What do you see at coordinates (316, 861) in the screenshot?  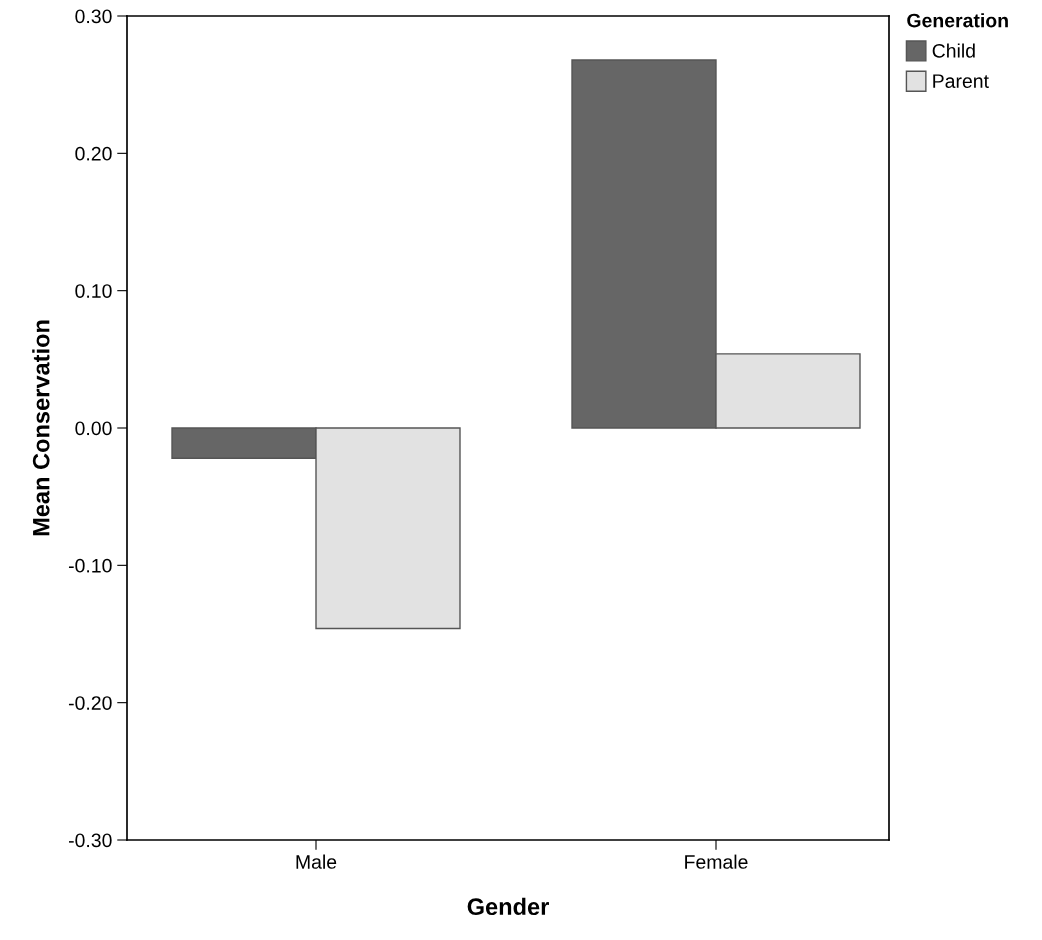 I see `x-tick-label: Male` at bounding box center [316, 861].